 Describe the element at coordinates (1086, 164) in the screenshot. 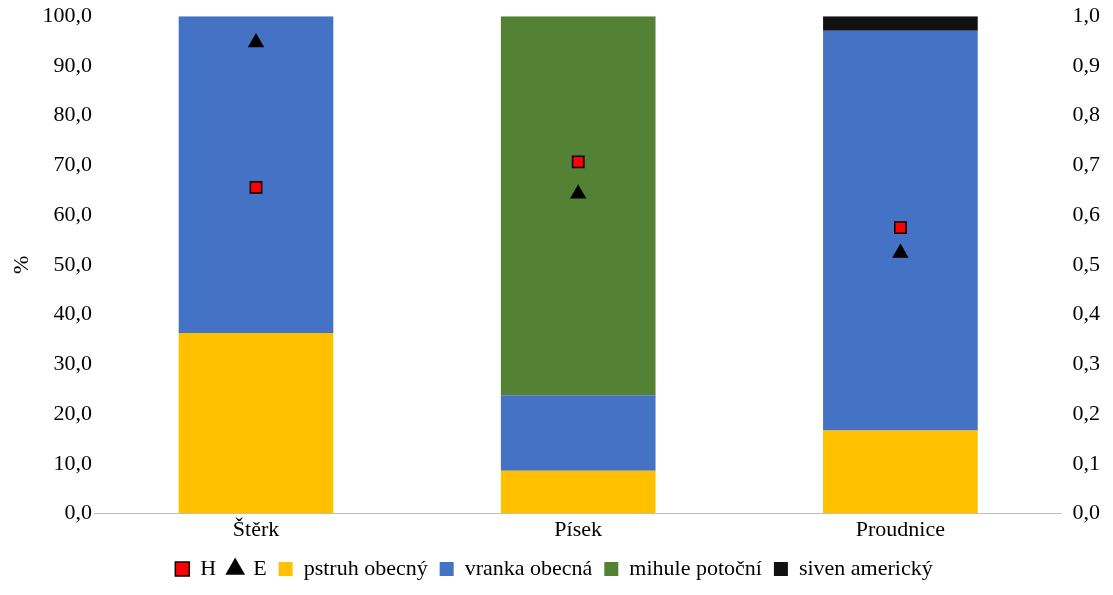

I see `y2-tick-label: 0,7` at that location.